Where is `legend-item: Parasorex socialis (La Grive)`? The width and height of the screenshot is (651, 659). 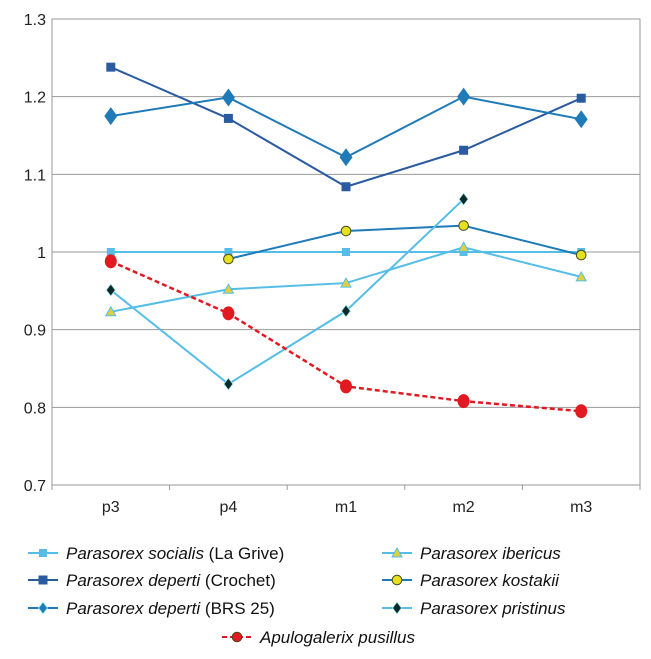 legend-item: Parasorex socialis (La Grive) is located at coordinates (156, 553).